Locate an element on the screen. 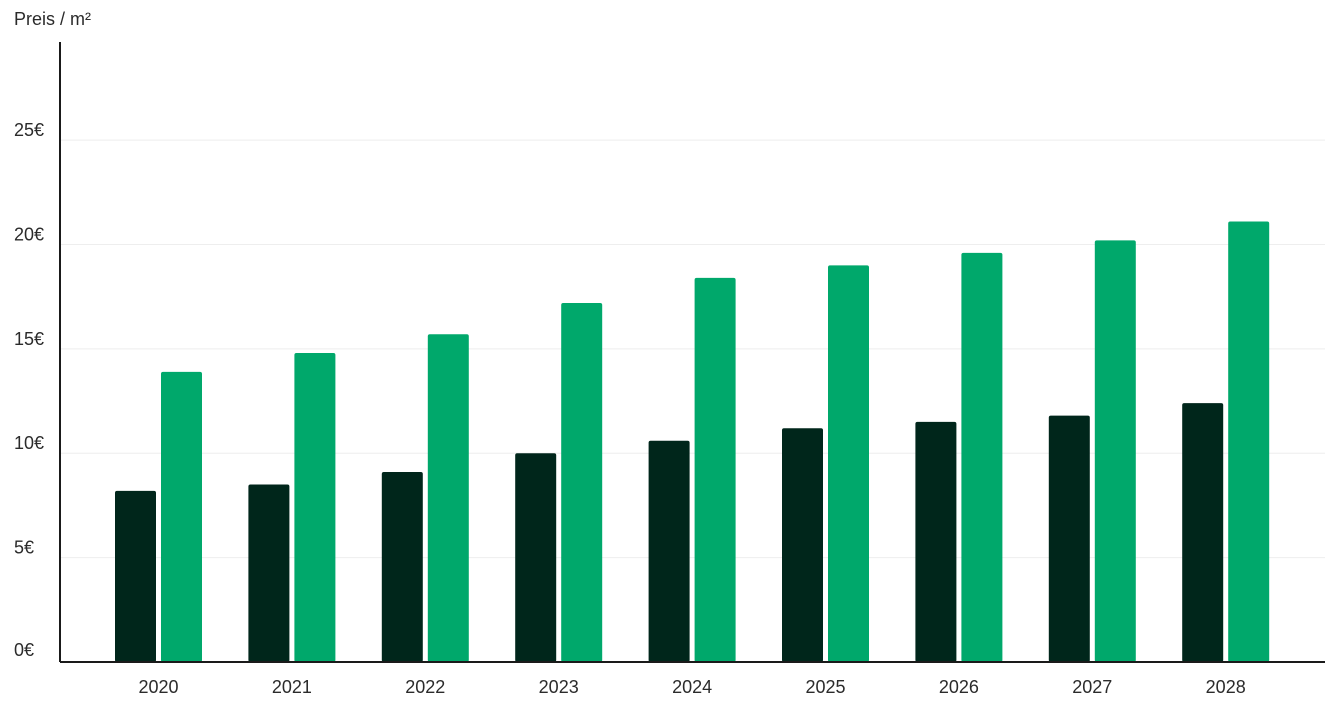 The height and width of the screenshot is (712, 1335). x-tick-label: 2025 is located at coordinates (825, 687).